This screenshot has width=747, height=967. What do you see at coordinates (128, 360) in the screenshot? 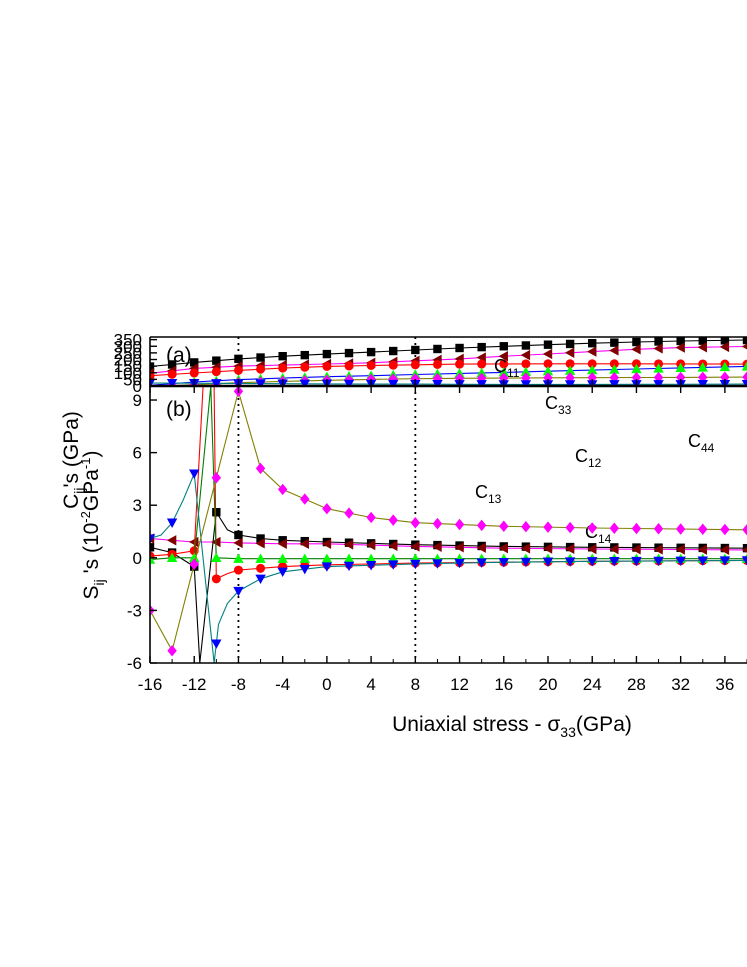
I see `y-tick-label: 200` at bounding box center [128, 360].